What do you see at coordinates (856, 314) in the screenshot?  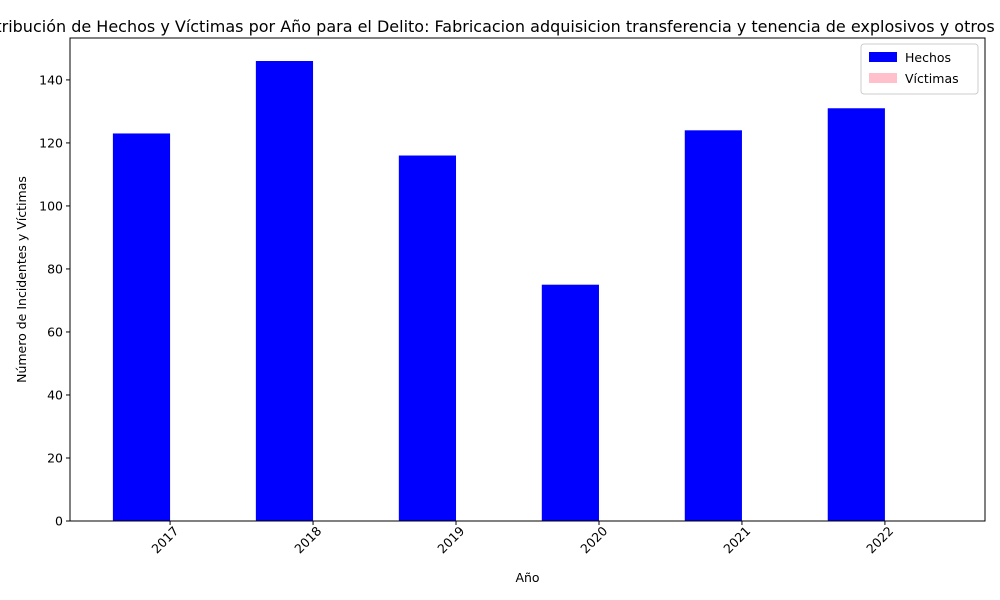 I see `bar-hechos-2022` at bounding box center [856, 314].